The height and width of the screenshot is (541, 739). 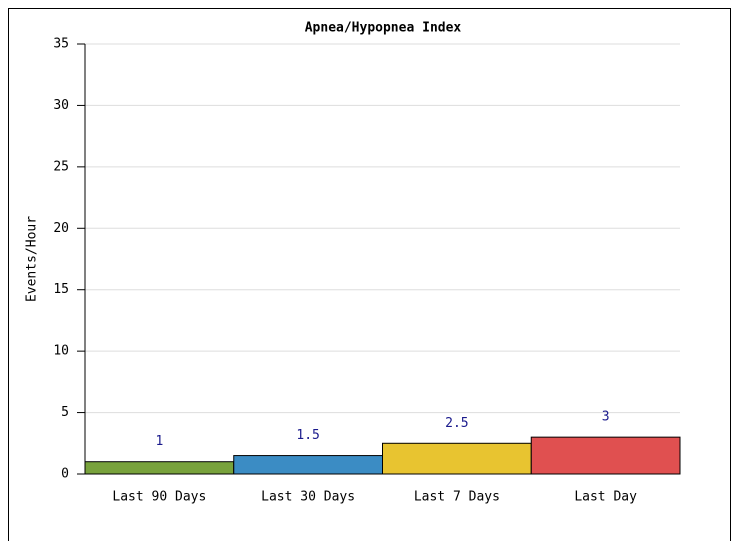 I want to click on chart-title: Apnea/Hypopnea Index, so click(x=383, y=28).